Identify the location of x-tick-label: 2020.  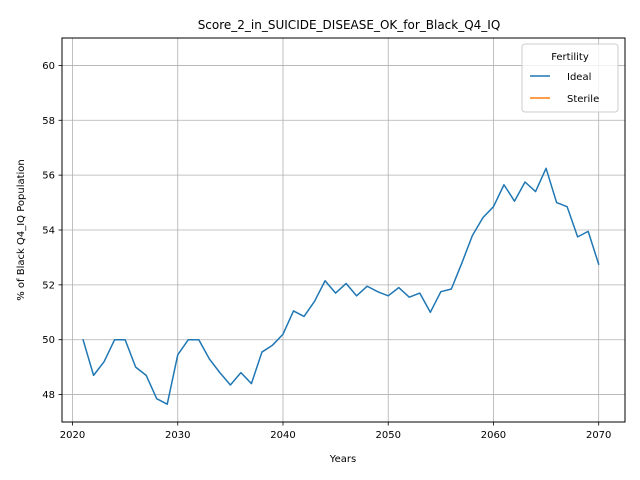
(72, 435).